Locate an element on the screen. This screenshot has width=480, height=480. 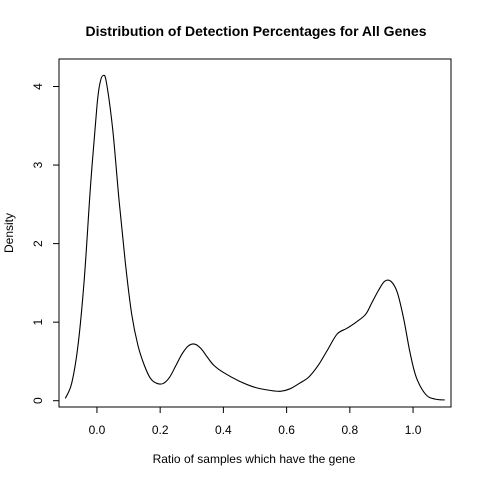
x-tick-label: 0.8 is located at coordinates (349, 430).